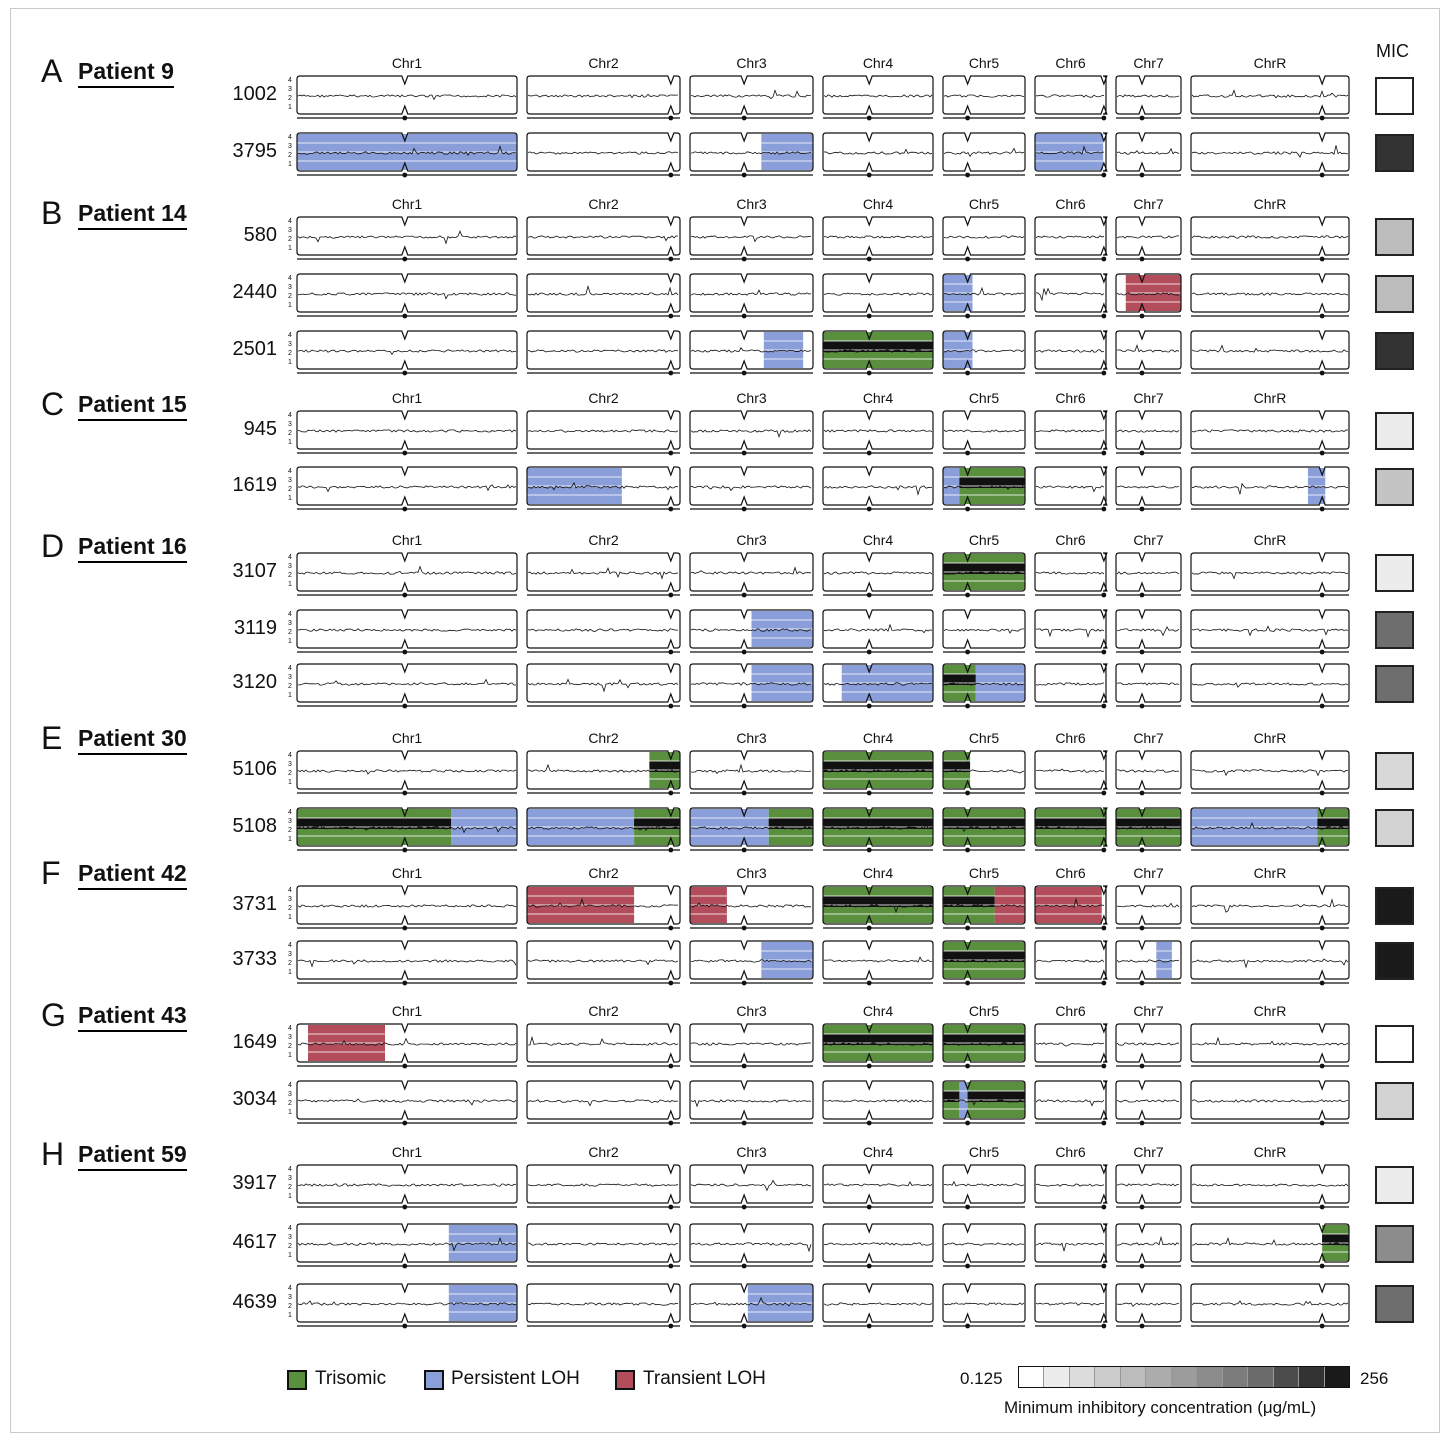 Image resolution: width=1450 pixels, height=1443 pixels. What do you see at coordinates (290, 1055) in the screenshot?
I see `y-tick-label: 1` at bounding box center [290, 1055].